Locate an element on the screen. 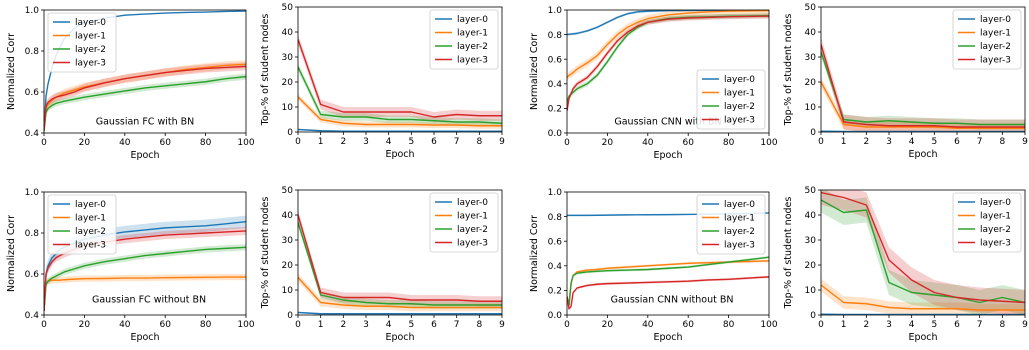 The image size is (1029, 350). y-tick-label: 30 is located at coordinates (811, 58).